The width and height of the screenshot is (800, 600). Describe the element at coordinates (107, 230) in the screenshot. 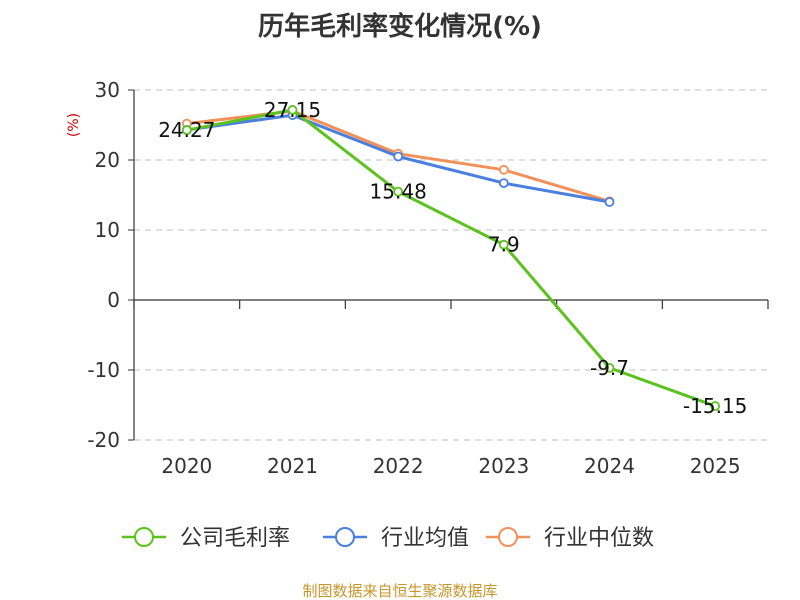

I see `y-tick-label: 10` at that location.